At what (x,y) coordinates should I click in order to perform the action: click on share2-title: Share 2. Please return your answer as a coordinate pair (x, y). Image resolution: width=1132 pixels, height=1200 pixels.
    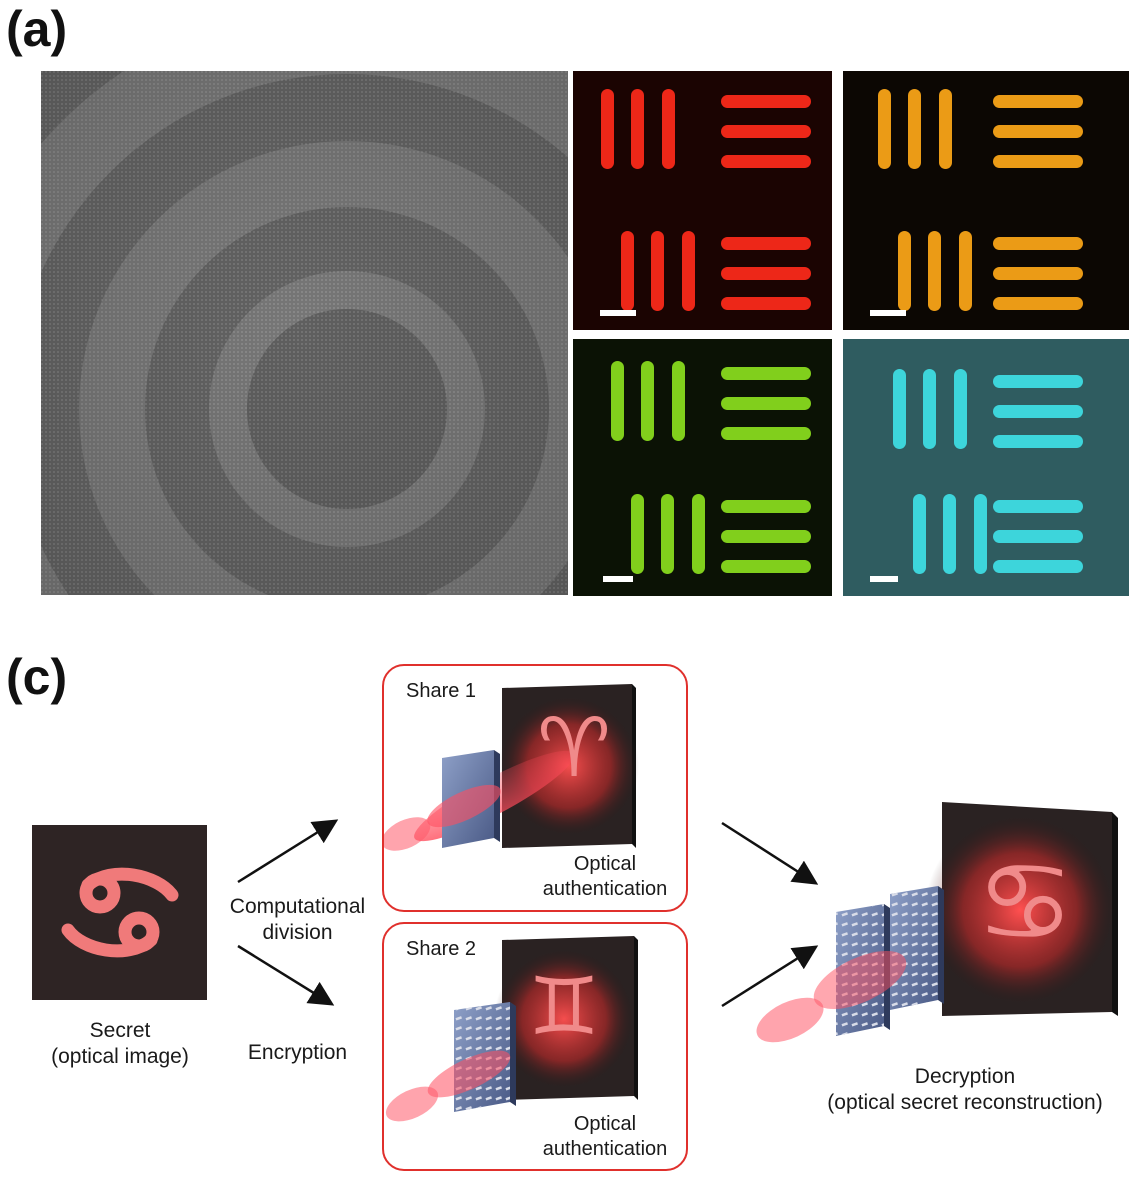
    Looking at the image, I should click on (441, 949).